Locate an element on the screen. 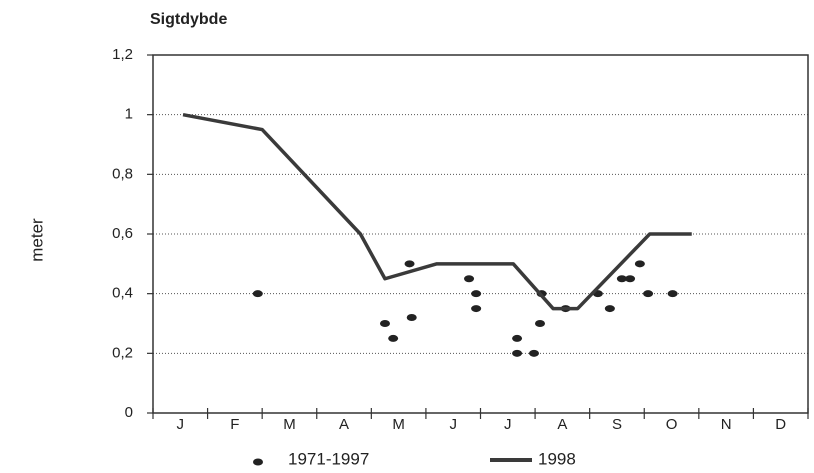 This screenshot has height=473, width=814. y-tick-label: 0,4 is located at coordinates (122, 293).